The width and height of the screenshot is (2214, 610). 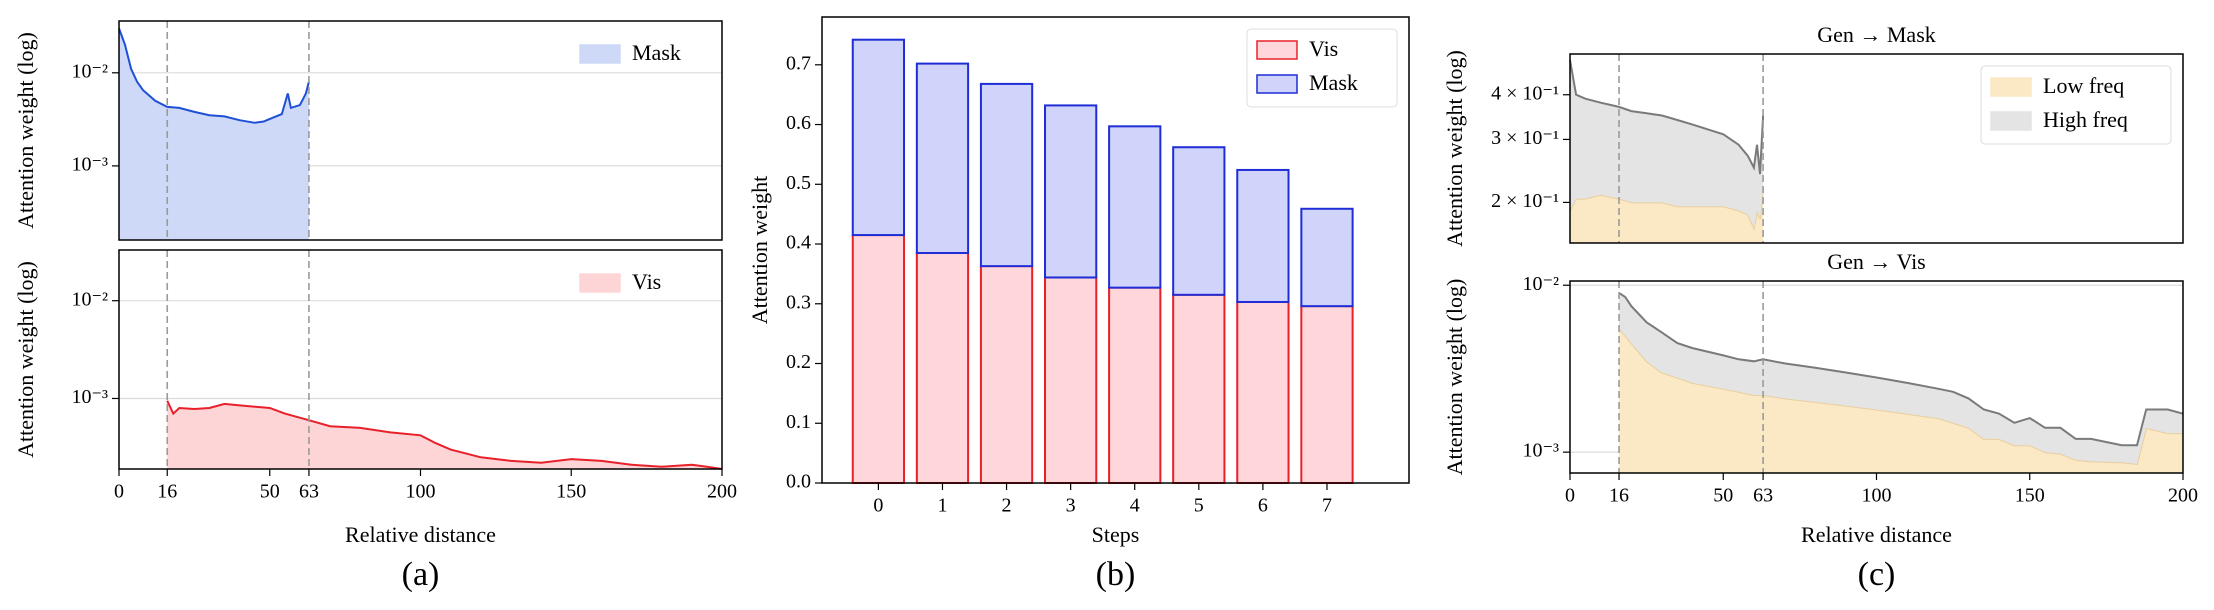 I want to click on y-tick-label: 0.1, so click(x=798, y=422).